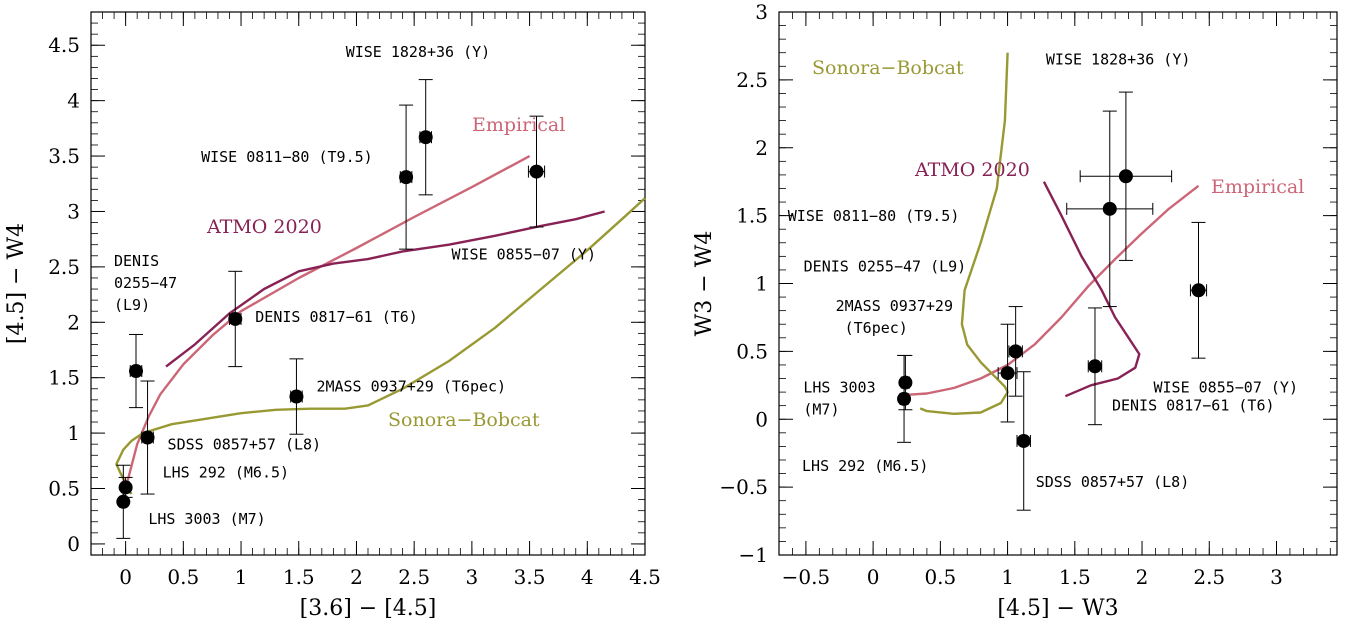 This screenshot has height=624, width=1351. Describe the element at coordinates (132, 305) in the screenshot. I see `point-label-line: (L9)` at that location.